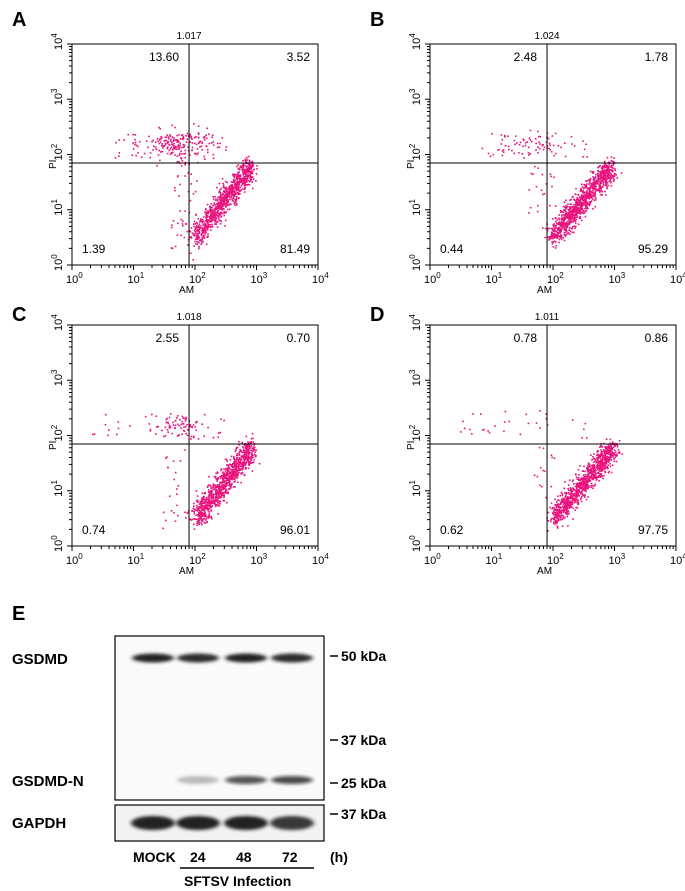 This screenshot has height=891, width=685. What do you see at coordinates (411, 445) in the screenshot?
I see `y-axis-label: PI` at bounding box center [411, 445].